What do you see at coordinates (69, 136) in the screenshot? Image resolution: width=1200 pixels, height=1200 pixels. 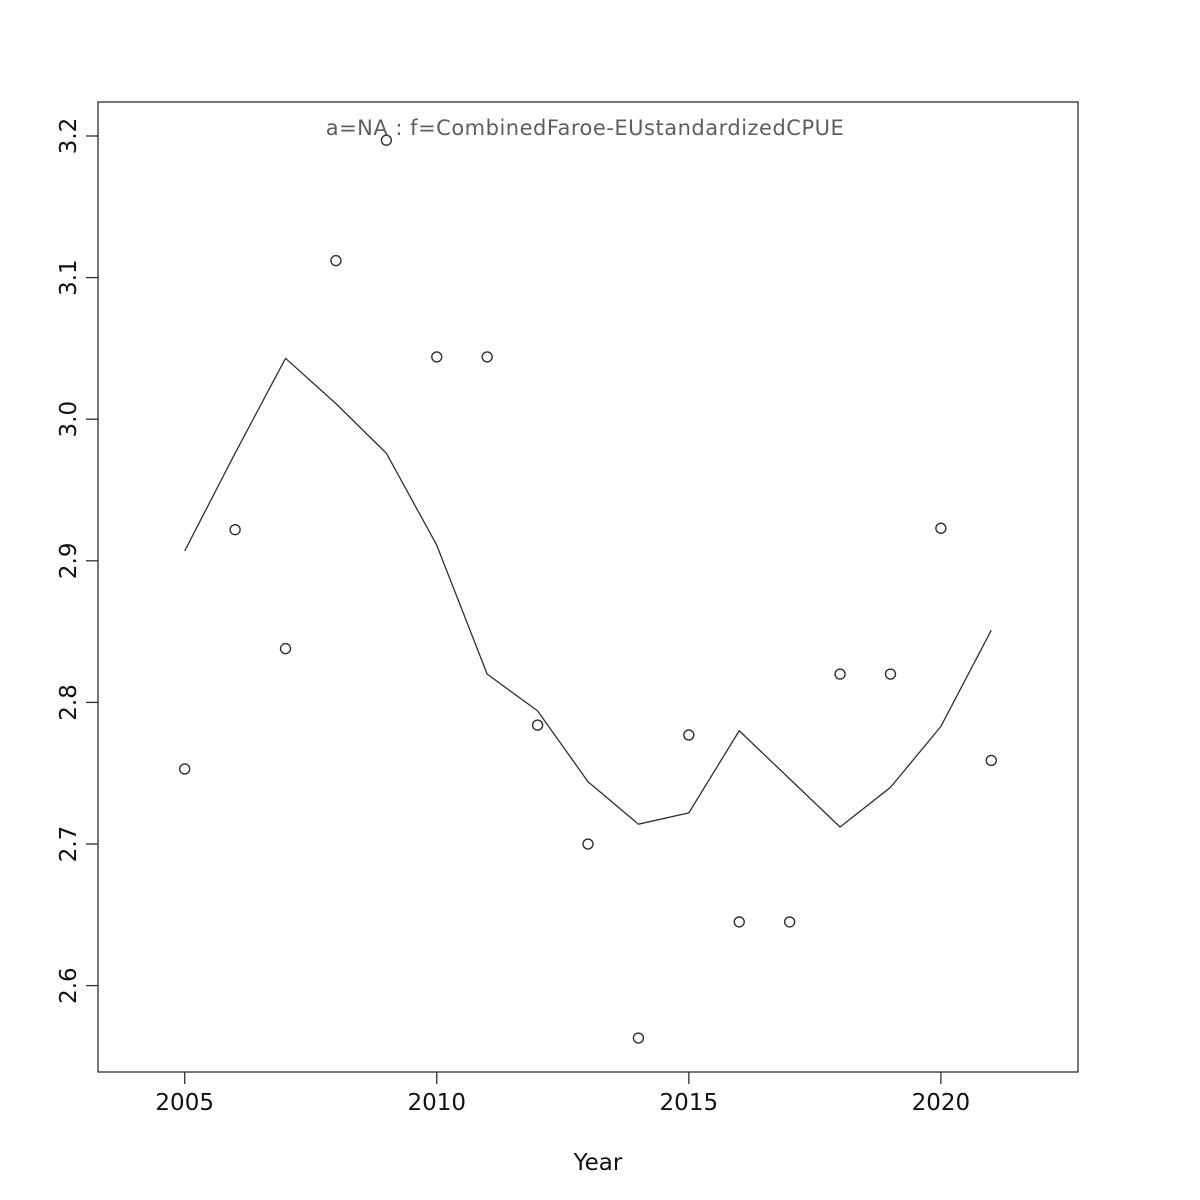 I see `y-tick-label: 3.2` at bounding box center [69, 136].